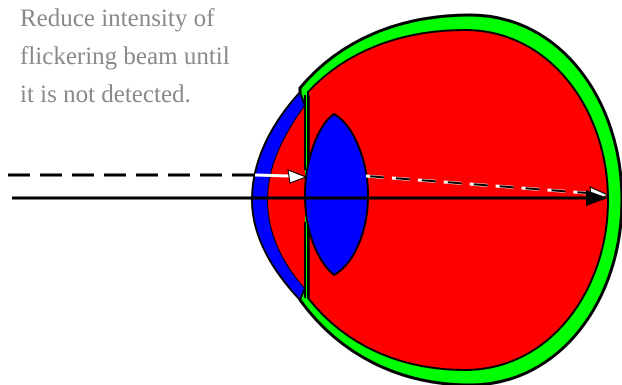  I want to click on caption-line-2: flickering beam until, so click(125, 56).